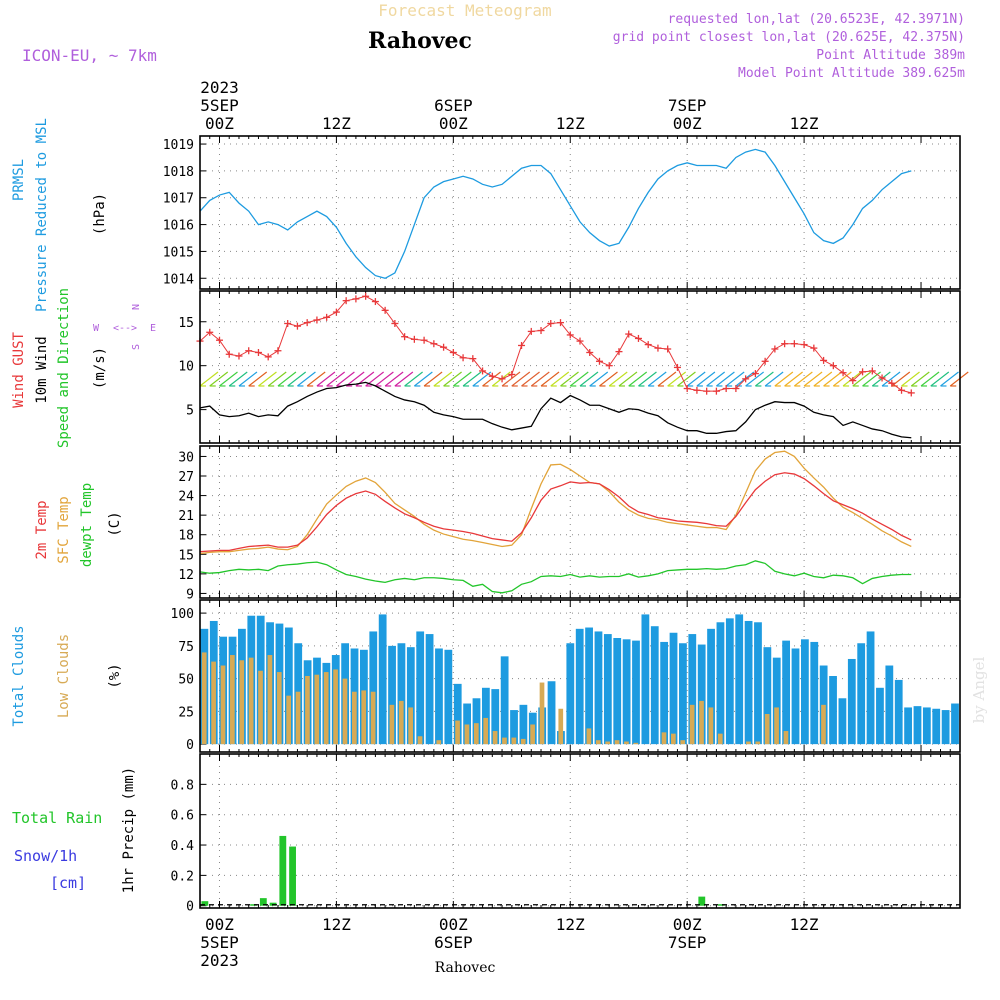 The image size is (1000, 1000). Describe the element at coordinates (136, 307) in the screenshot. I see `svg-text: N` at that location.